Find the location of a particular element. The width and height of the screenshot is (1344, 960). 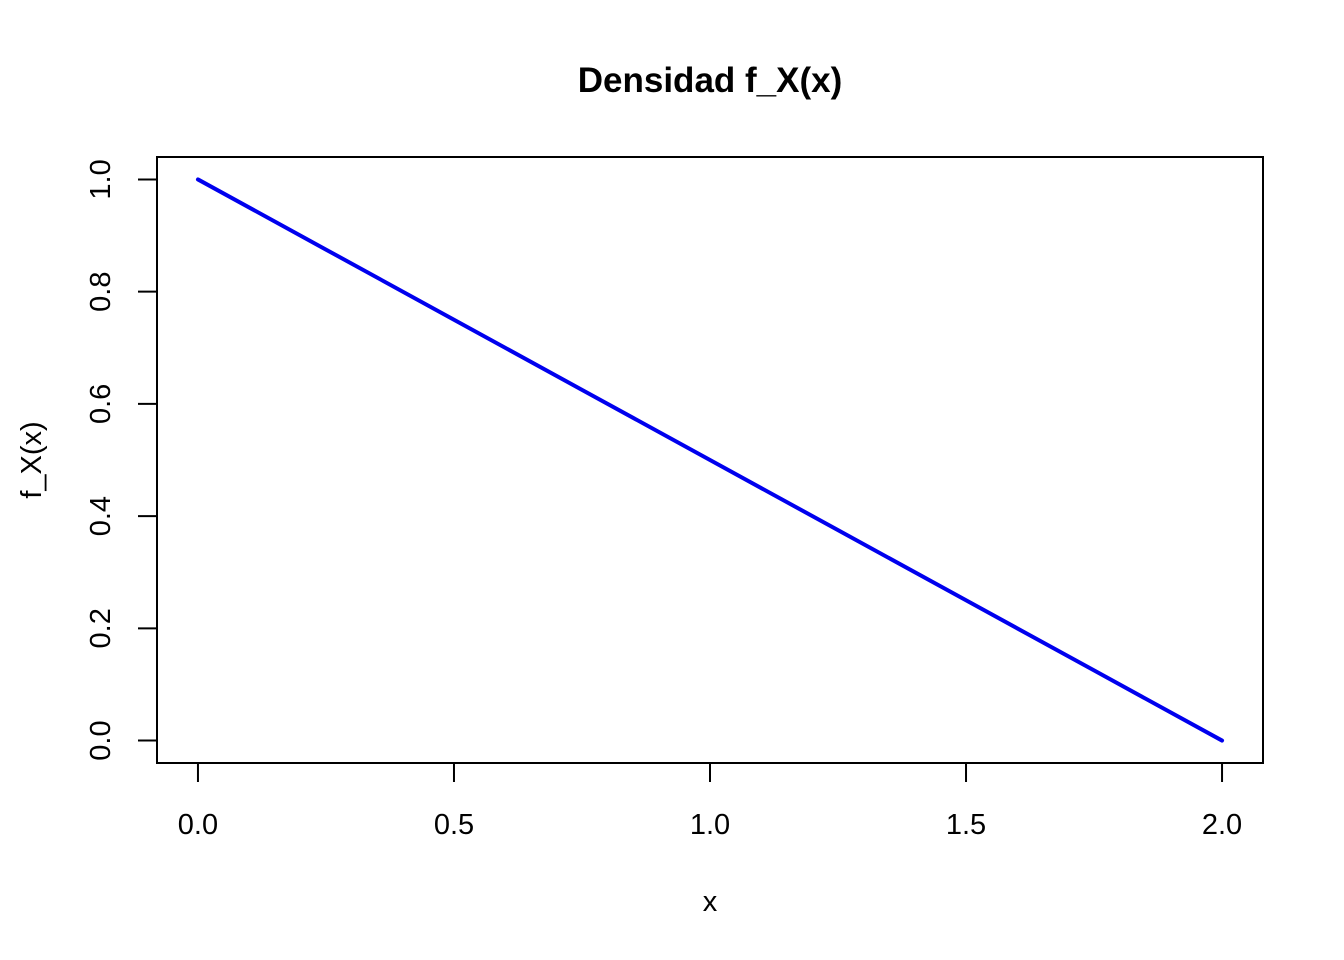

y-tick-label: 0.2 is located at coordinates (101, 628).